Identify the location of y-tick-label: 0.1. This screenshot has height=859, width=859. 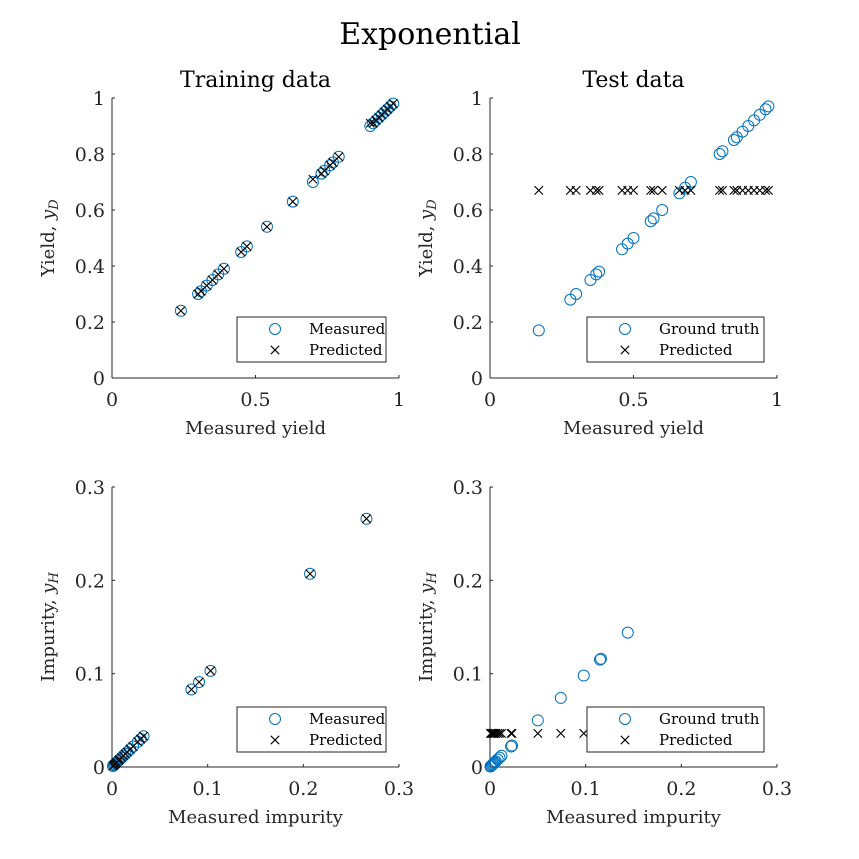
(90, 675).